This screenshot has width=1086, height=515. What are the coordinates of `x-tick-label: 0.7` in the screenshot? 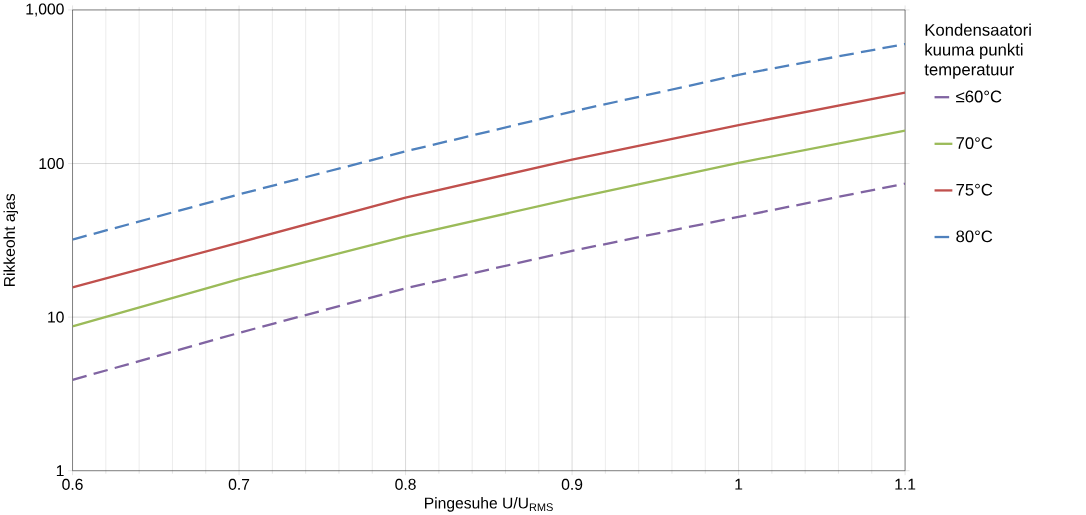 It's located at (239, 484).